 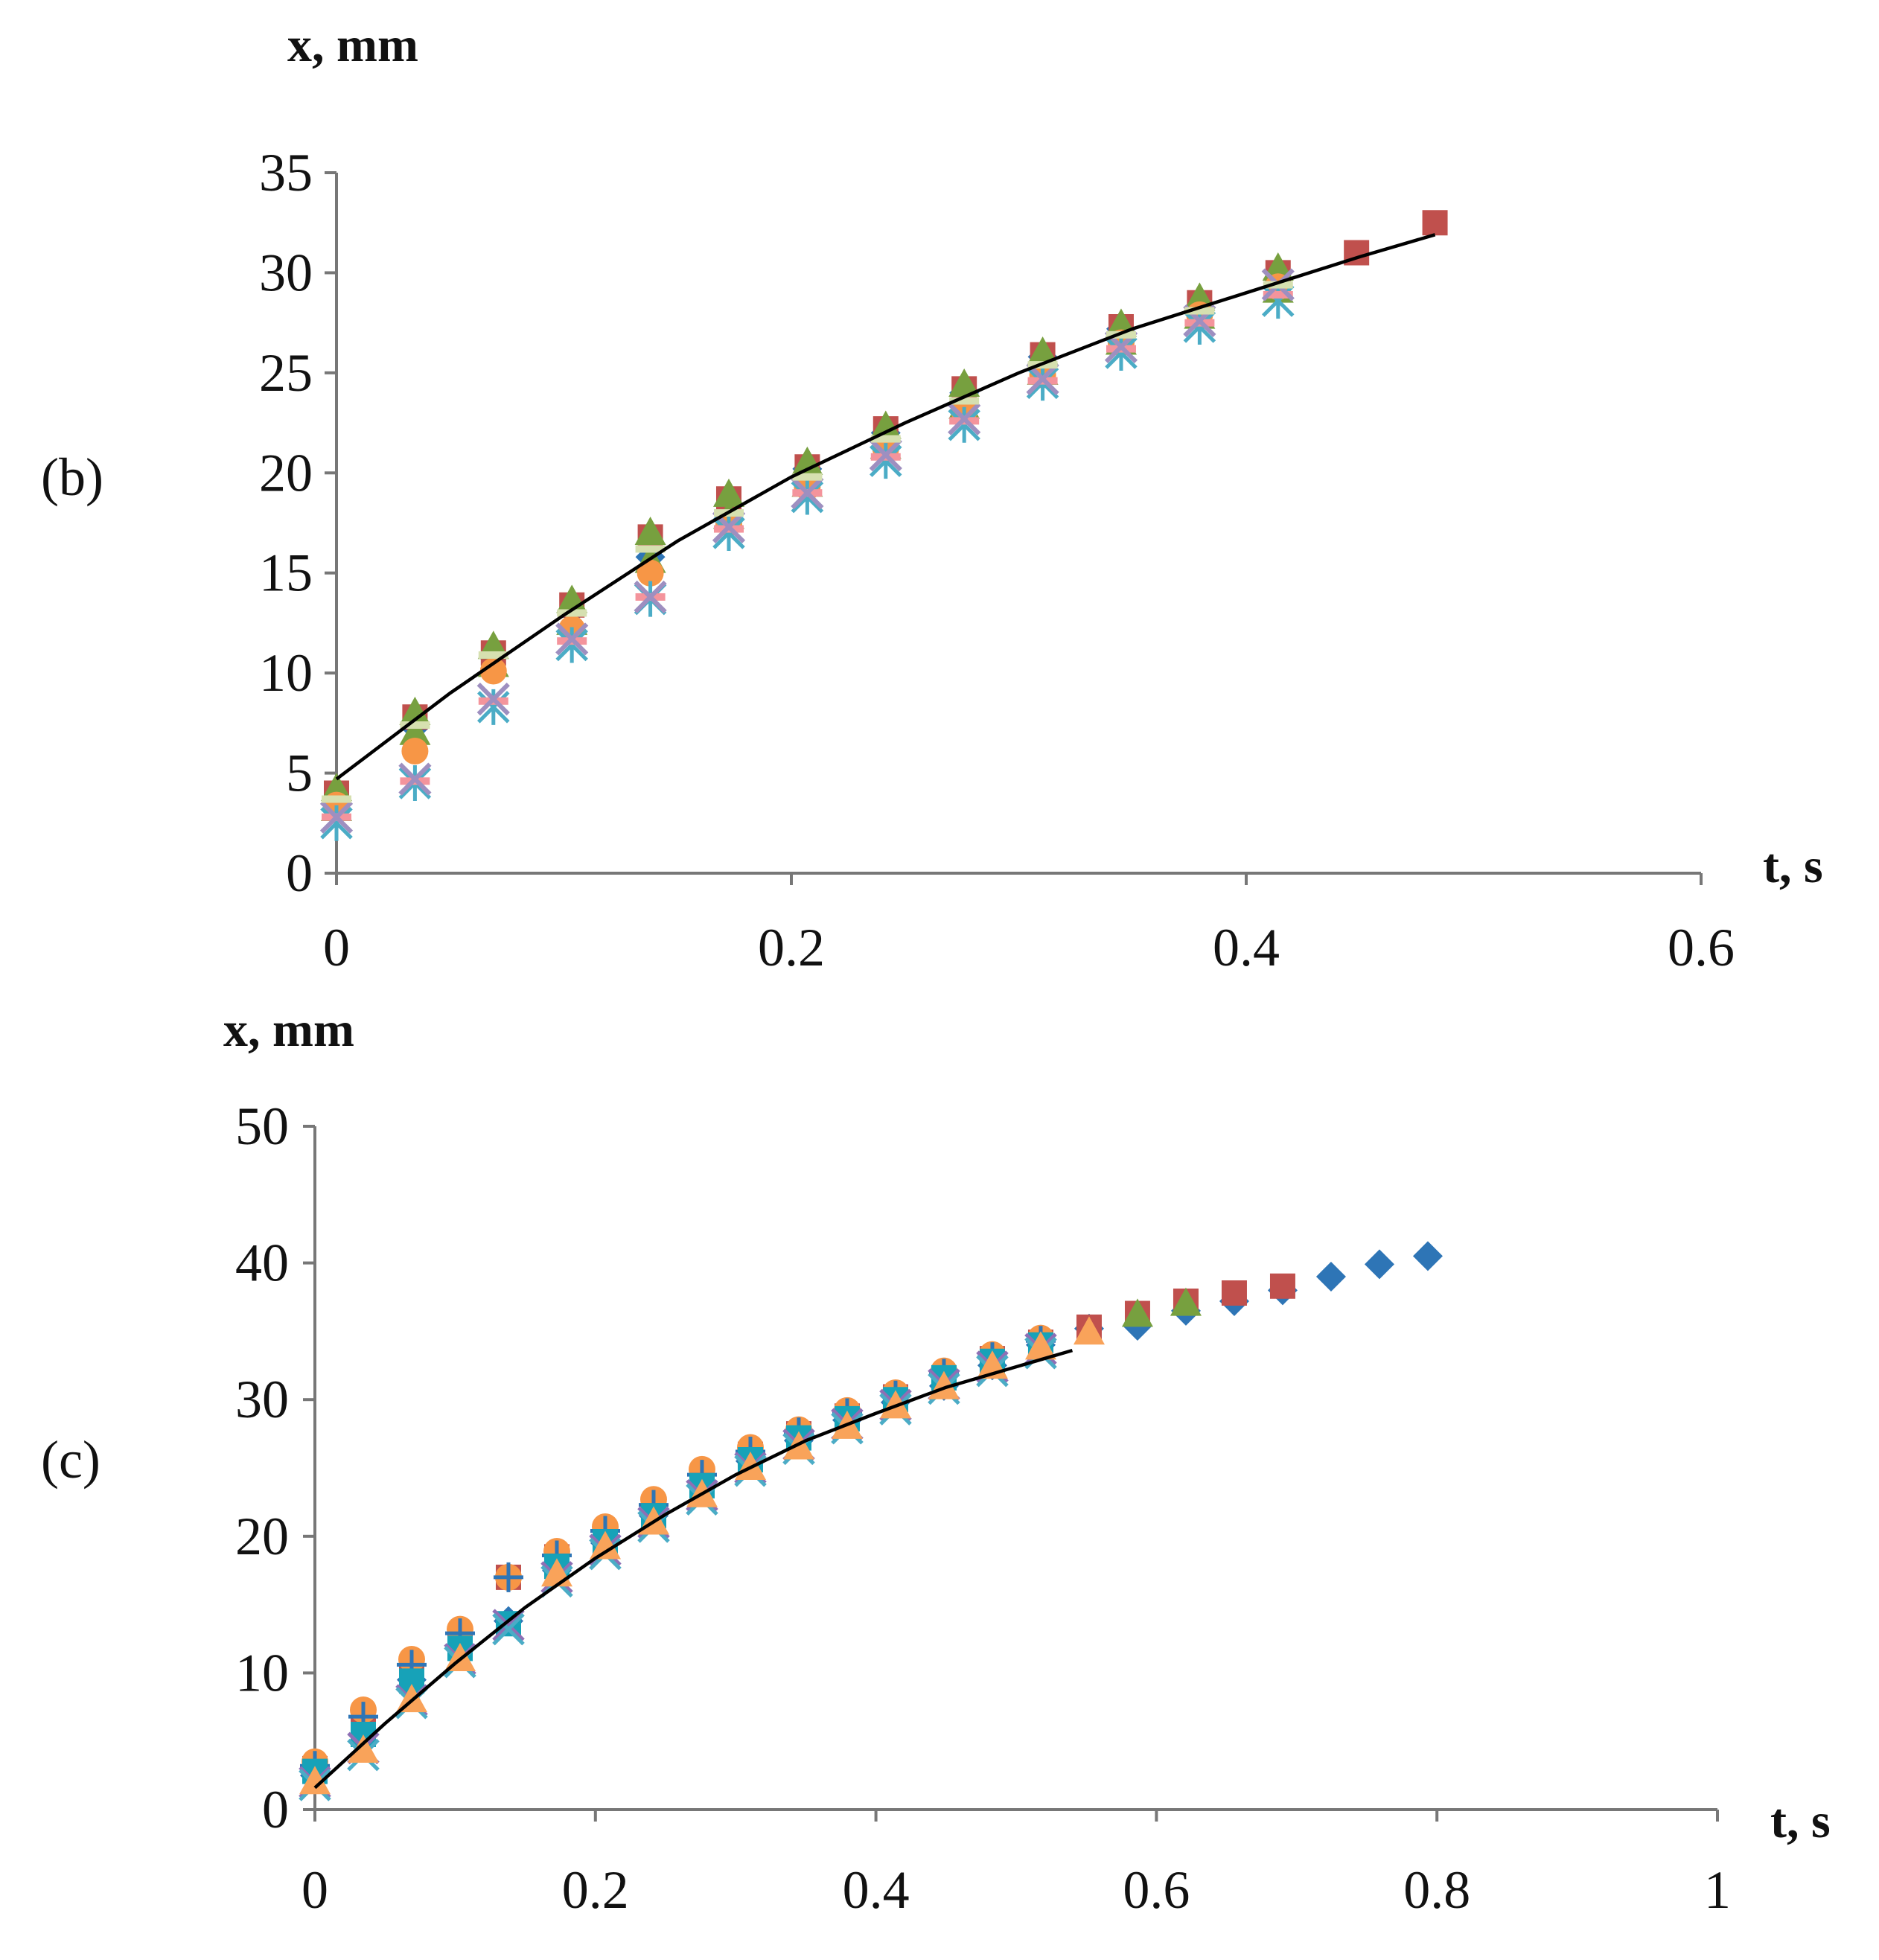 What do you see at coordinates (286, 373) in the screenshot?
I see `y-tick-label: 25` at bounding box center [286, 373].